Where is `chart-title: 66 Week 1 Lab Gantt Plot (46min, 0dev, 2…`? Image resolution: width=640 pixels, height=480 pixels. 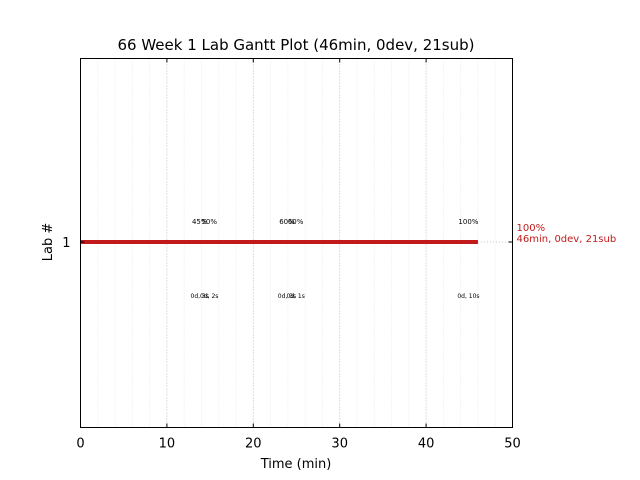 chart-title: 66 Week 1 Lab Gantt Plot (46min, 0dev, 2… is located at coordinates (295, 45).